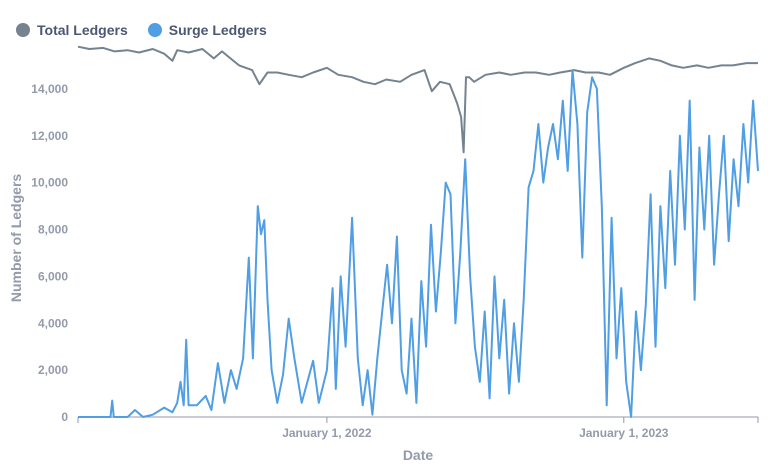 The height and width of the screenshot is (475, 768). Describe the element at coordinates (141, 30) in the screenshot. I see `legend: Total Ledgers Surge Ledgers` at that location.